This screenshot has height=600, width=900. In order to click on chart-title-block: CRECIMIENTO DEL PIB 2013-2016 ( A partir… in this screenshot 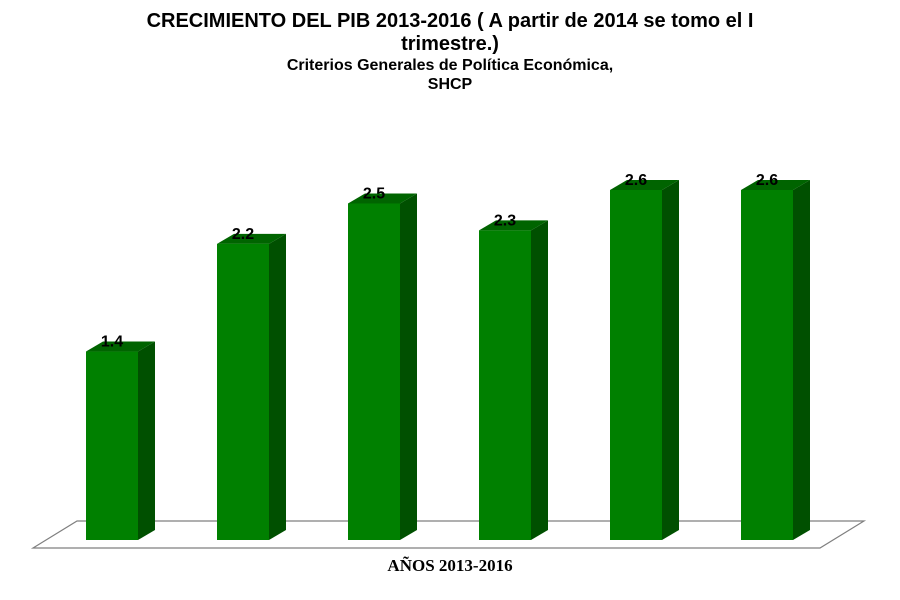, I will do `click(450, 52)`.